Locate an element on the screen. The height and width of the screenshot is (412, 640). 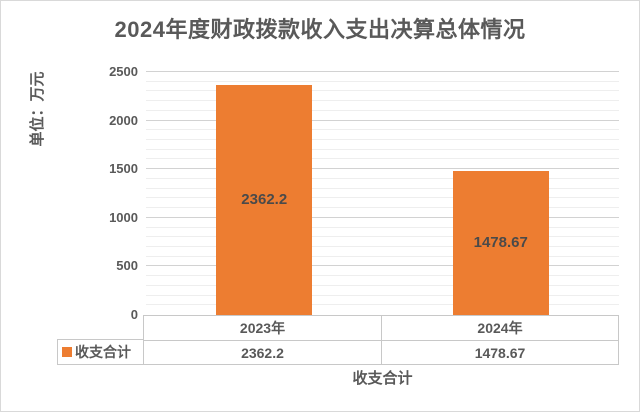
y-axis-tick-label: 2500 is located at coordinates (123, 71).